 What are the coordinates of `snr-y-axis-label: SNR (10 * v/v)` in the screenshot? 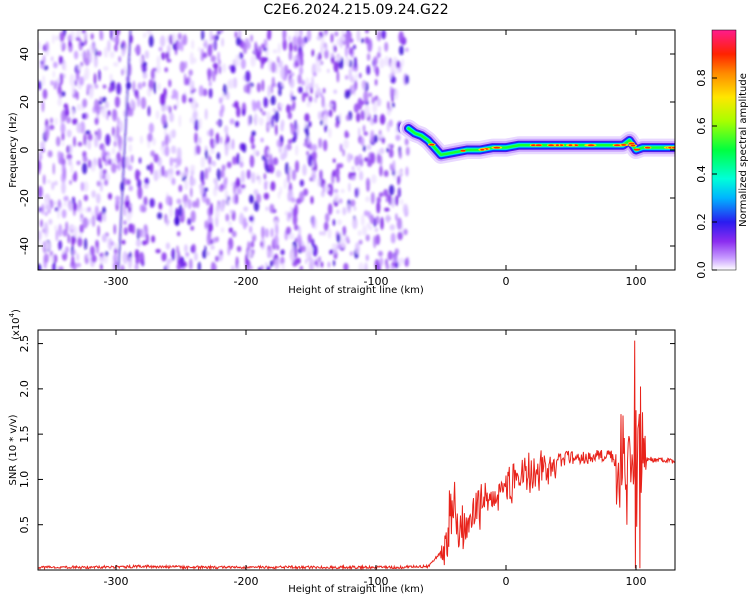 It's located at (13, 449).